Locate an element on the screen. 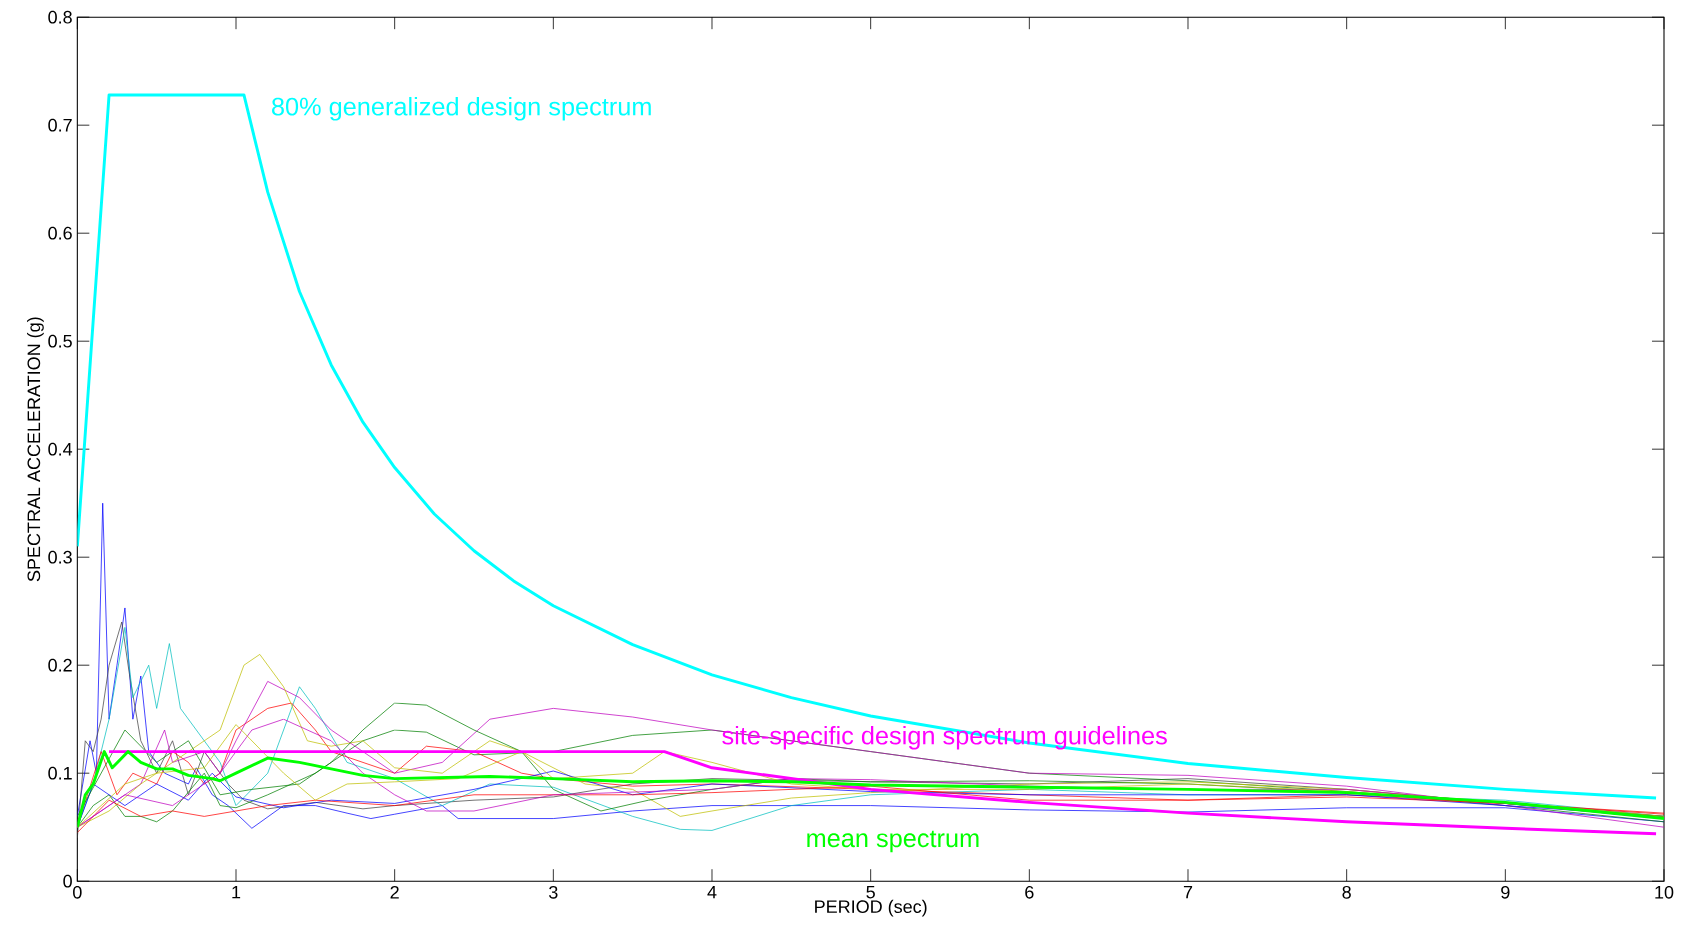 This screenshot has height=941, width=1689. y-tick-label: 0.8 is located at coordinates (60, 17).